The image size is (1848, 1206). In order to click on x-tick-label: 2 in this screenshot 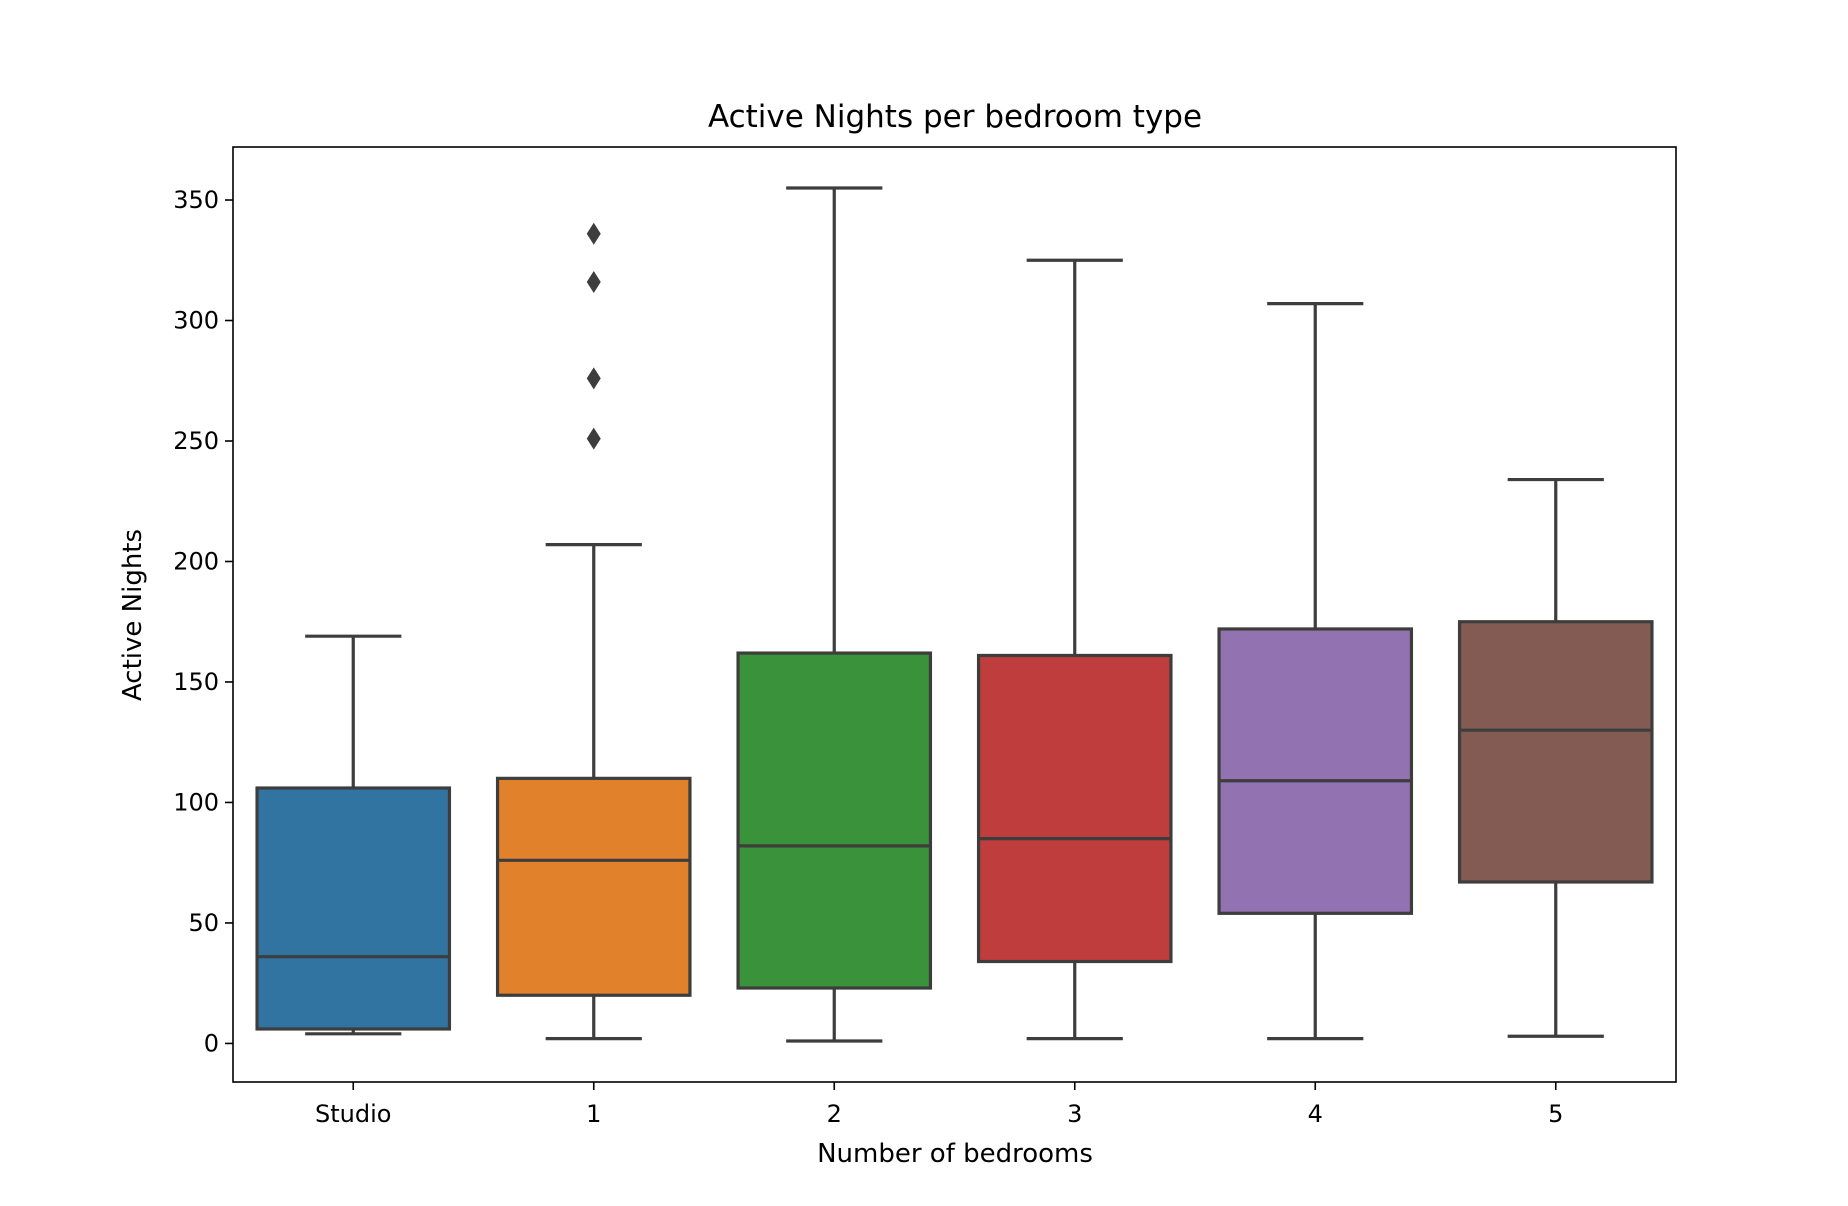, I will do `click(834, 1114)`.